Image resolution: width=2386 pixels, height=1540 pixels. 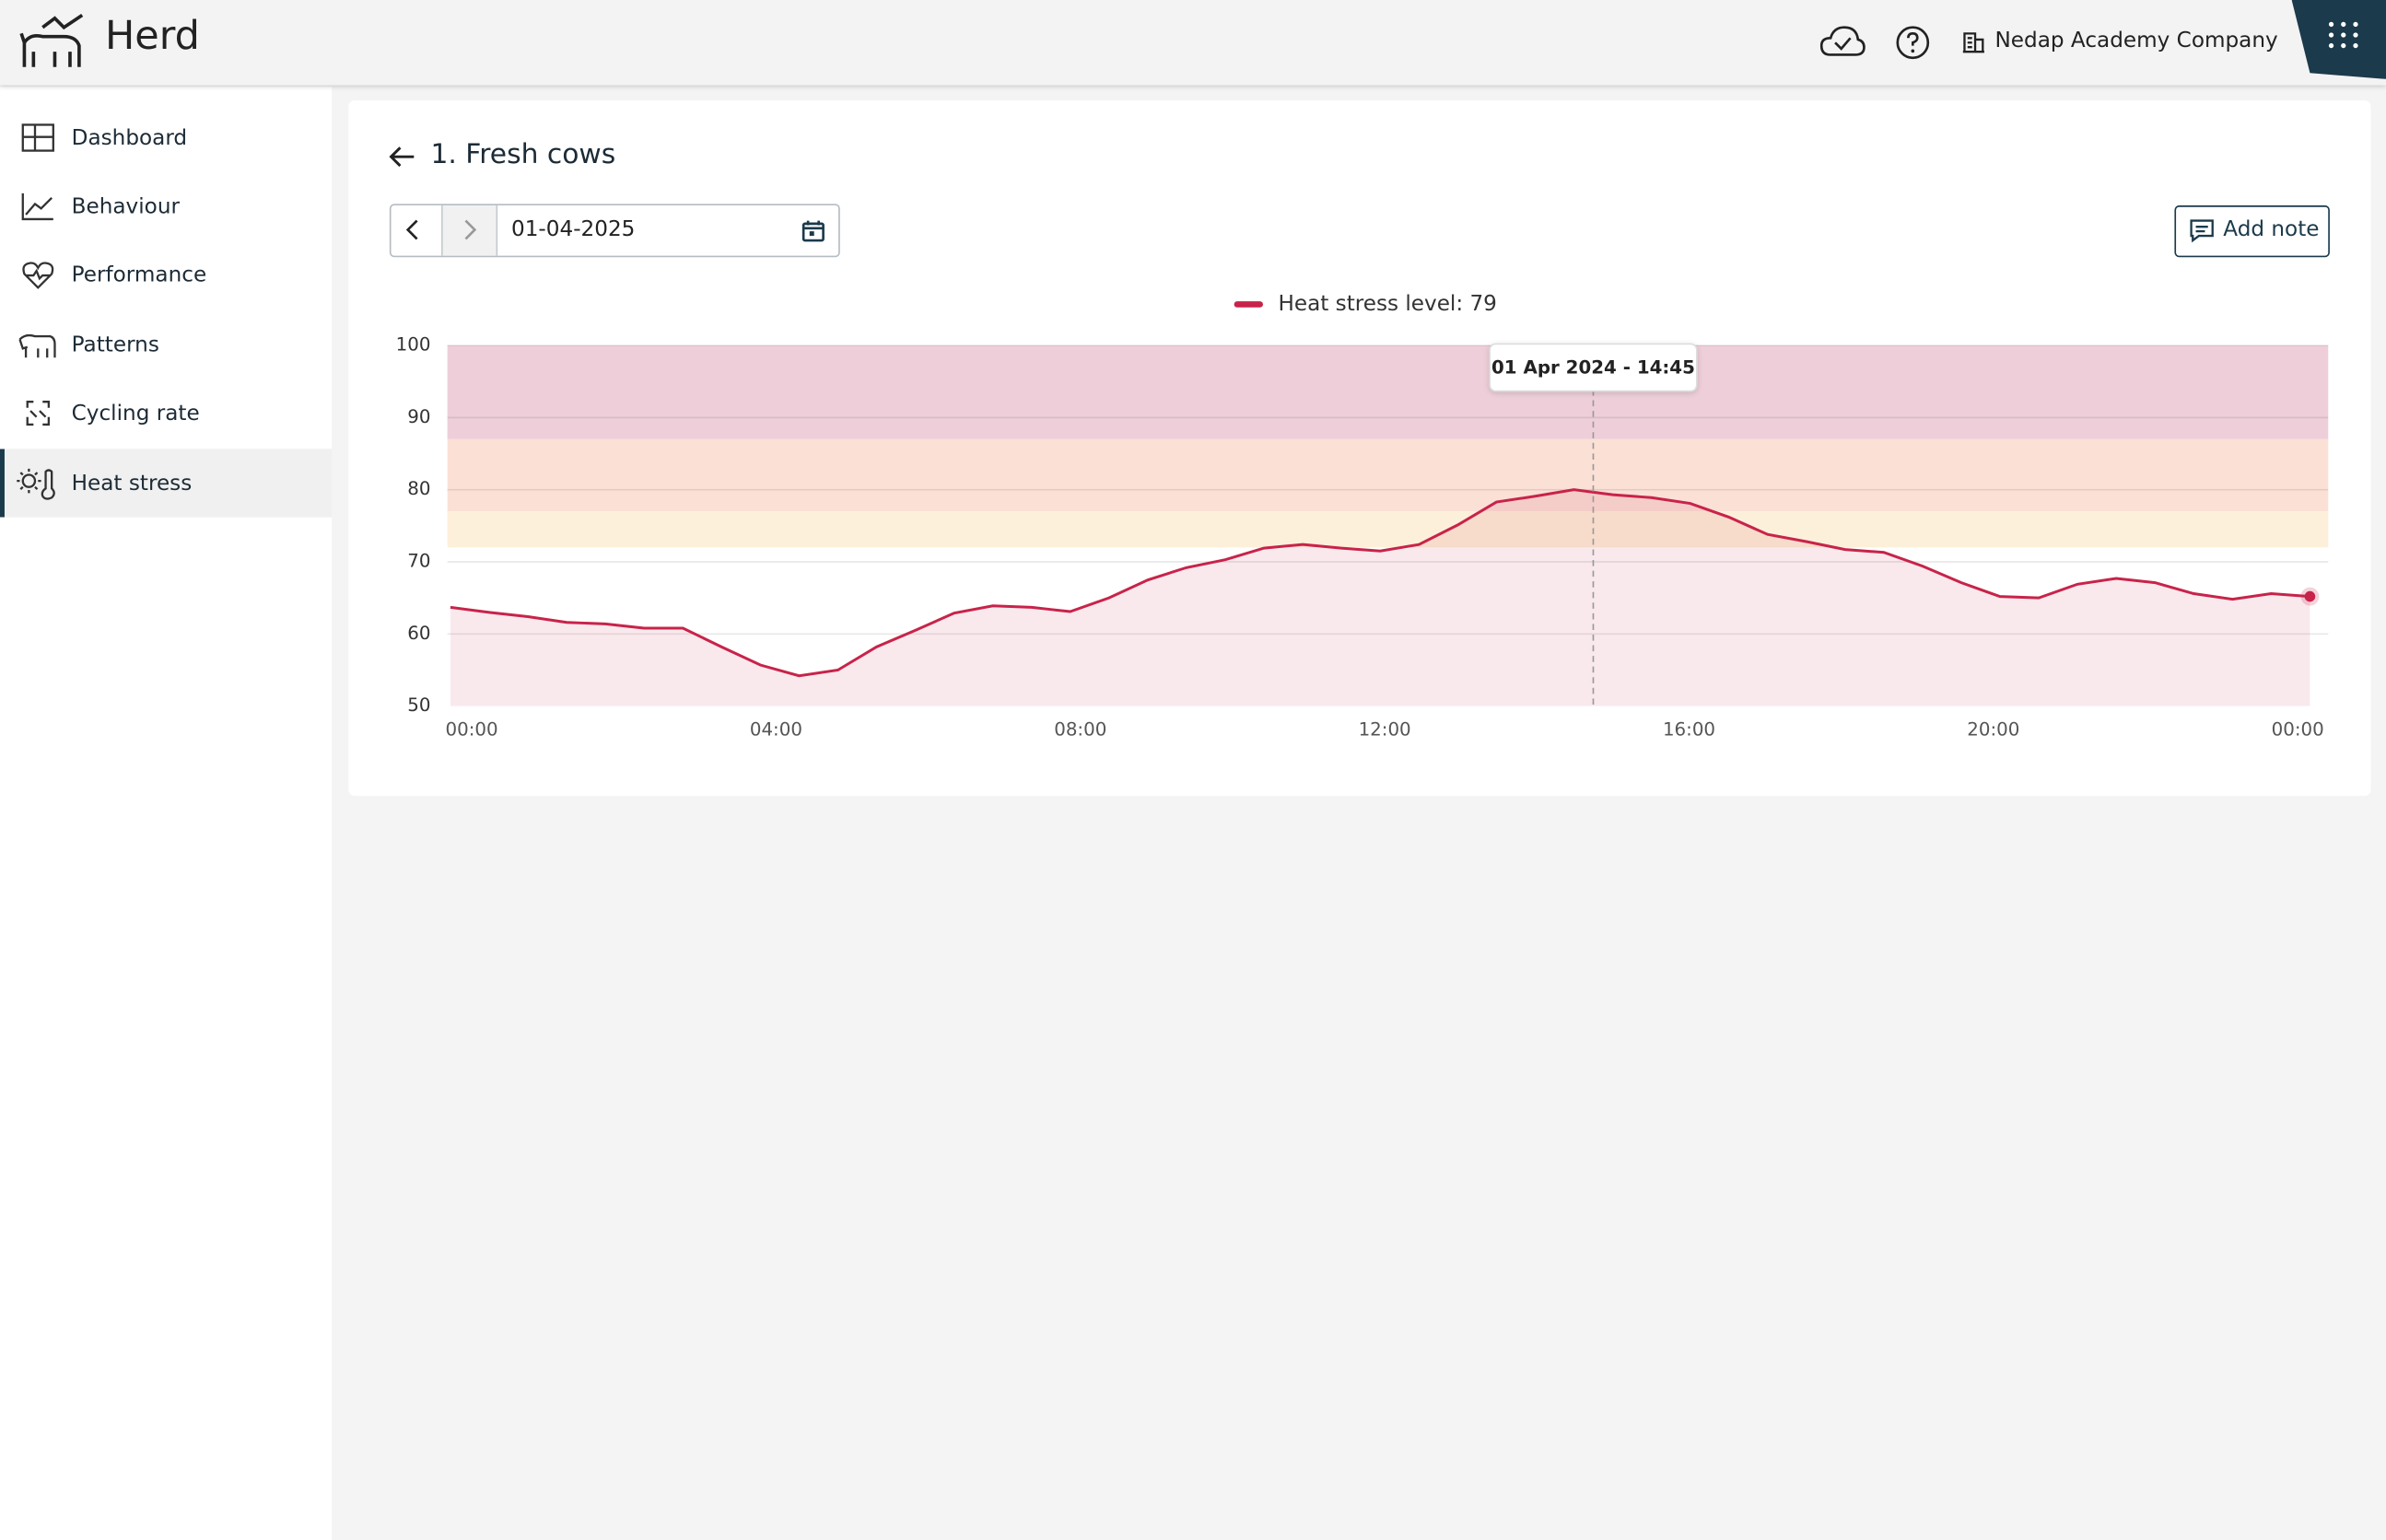 What do you see at coordinates (135, 413) in the screenshot?
I see `nav-label: Cycling rate` at bounding box center [135, 413].